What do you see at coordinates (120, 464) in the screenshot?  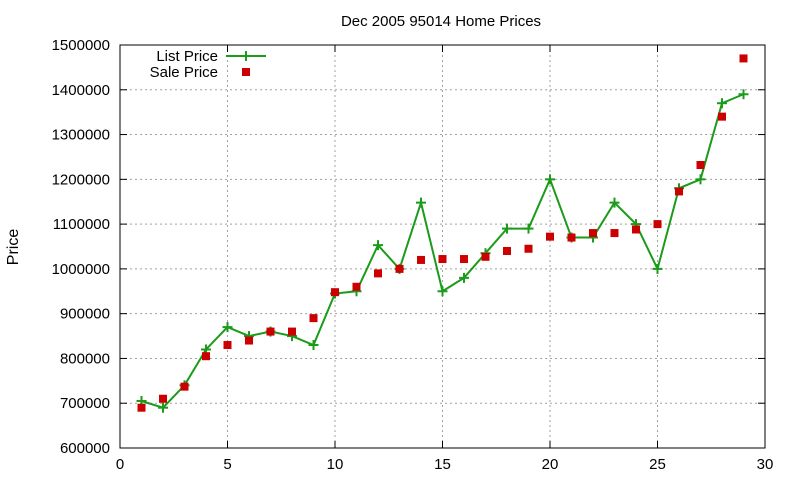 I see `x-tick-label: 0` at bounding box center [120, 464].